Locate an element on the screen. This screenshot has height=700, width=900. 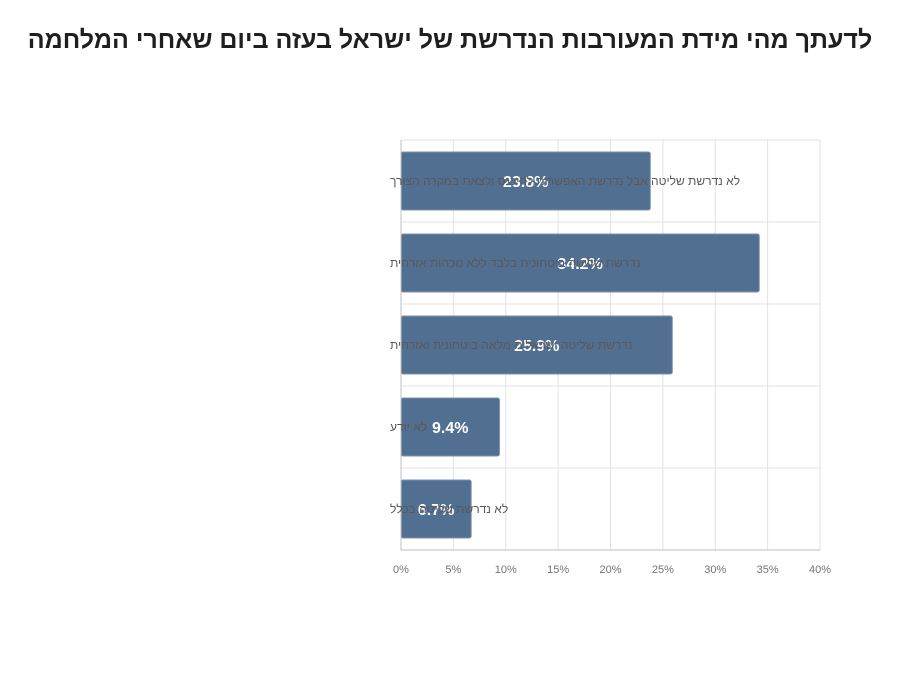
x-tick-label: 20% is located at coordinates (610, 570).